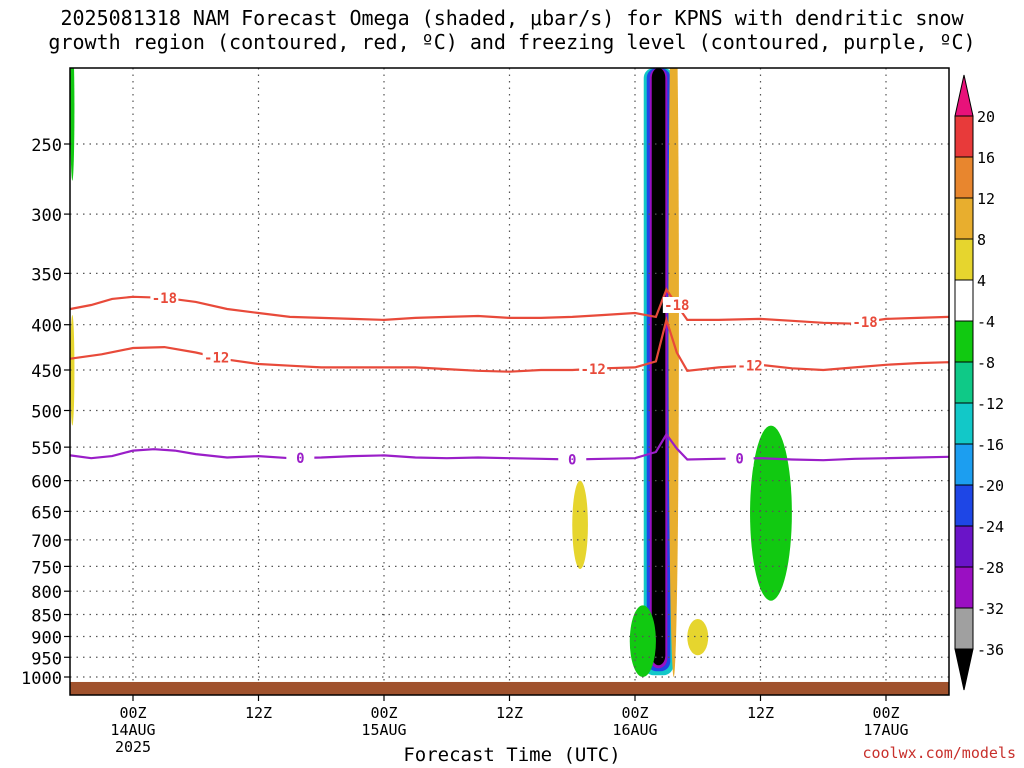 The width and height of the screenshot is (1024, 768). Describe the element at coordinates (46, 593) in the screenshot. I see `y-tick-label: 800` at that location.